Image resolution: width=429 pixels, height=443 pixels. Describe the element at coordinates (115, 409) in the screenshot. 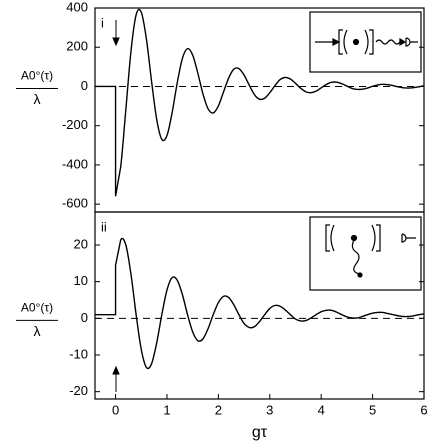

I see `x-tick-label: 0` at that location.